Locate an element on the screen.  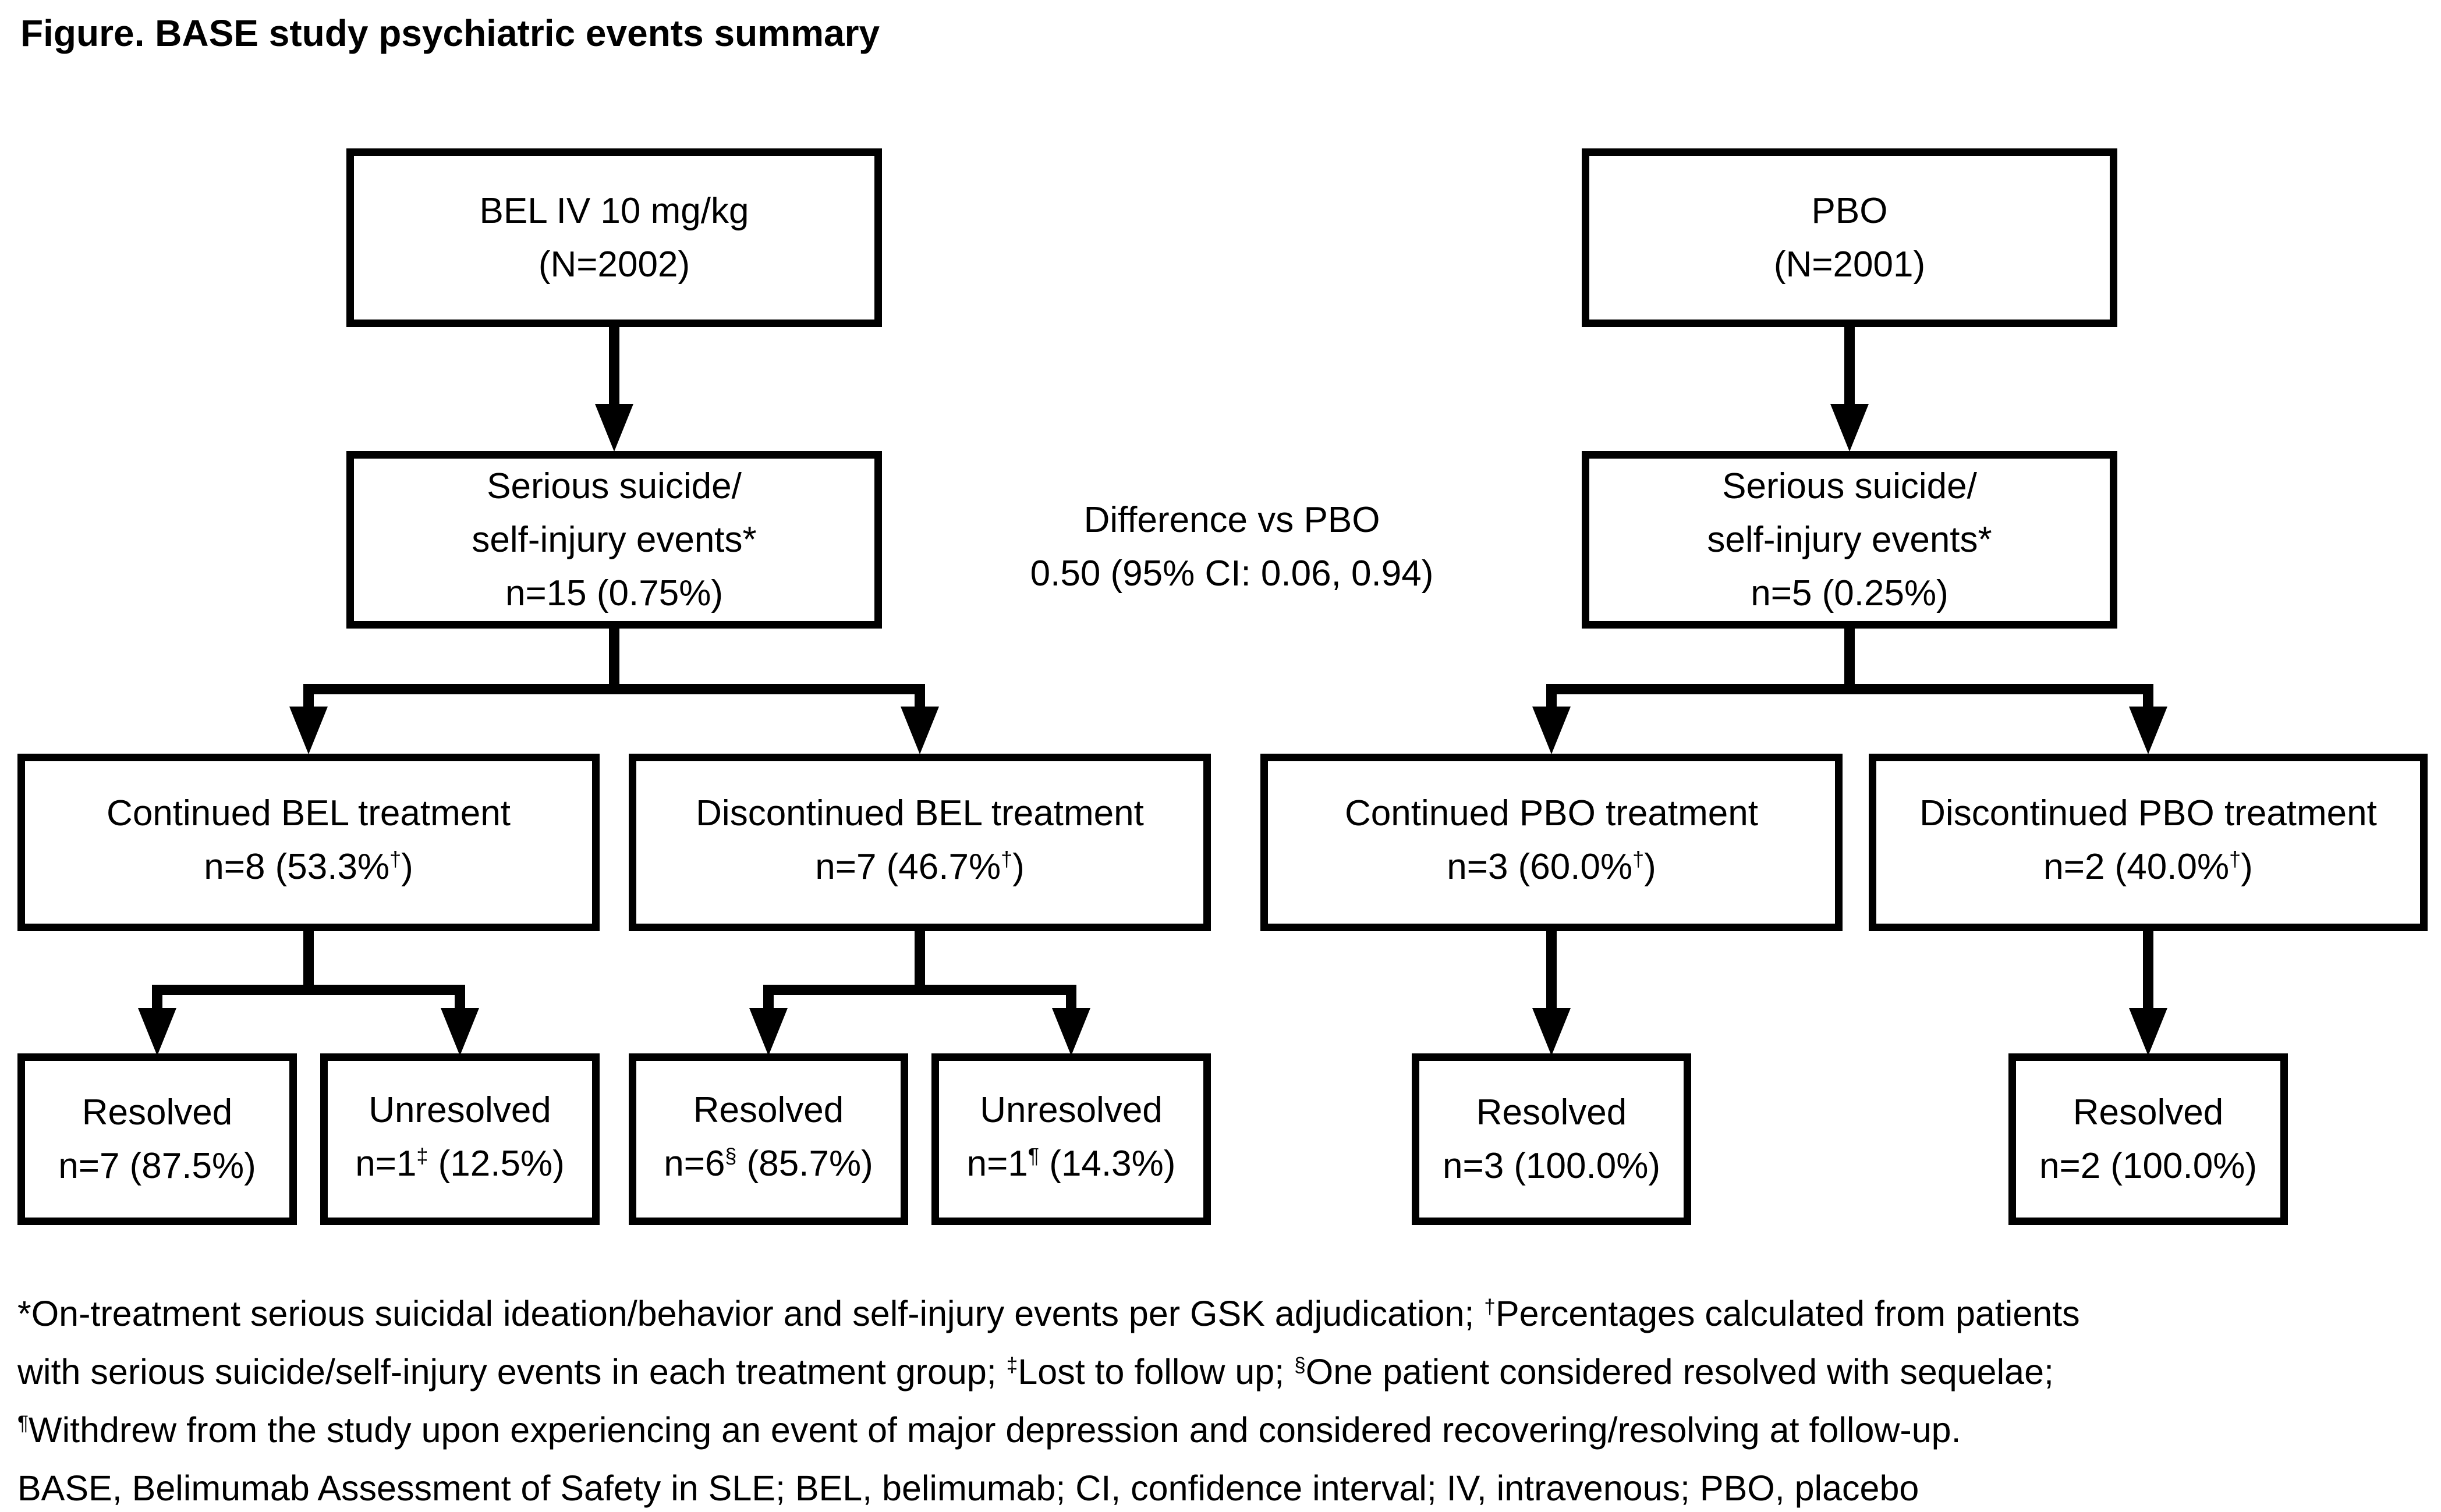
box-pbo-cont-resolved: Resolved n=3 (100.0%) is located at coordinates (1551, 1139).